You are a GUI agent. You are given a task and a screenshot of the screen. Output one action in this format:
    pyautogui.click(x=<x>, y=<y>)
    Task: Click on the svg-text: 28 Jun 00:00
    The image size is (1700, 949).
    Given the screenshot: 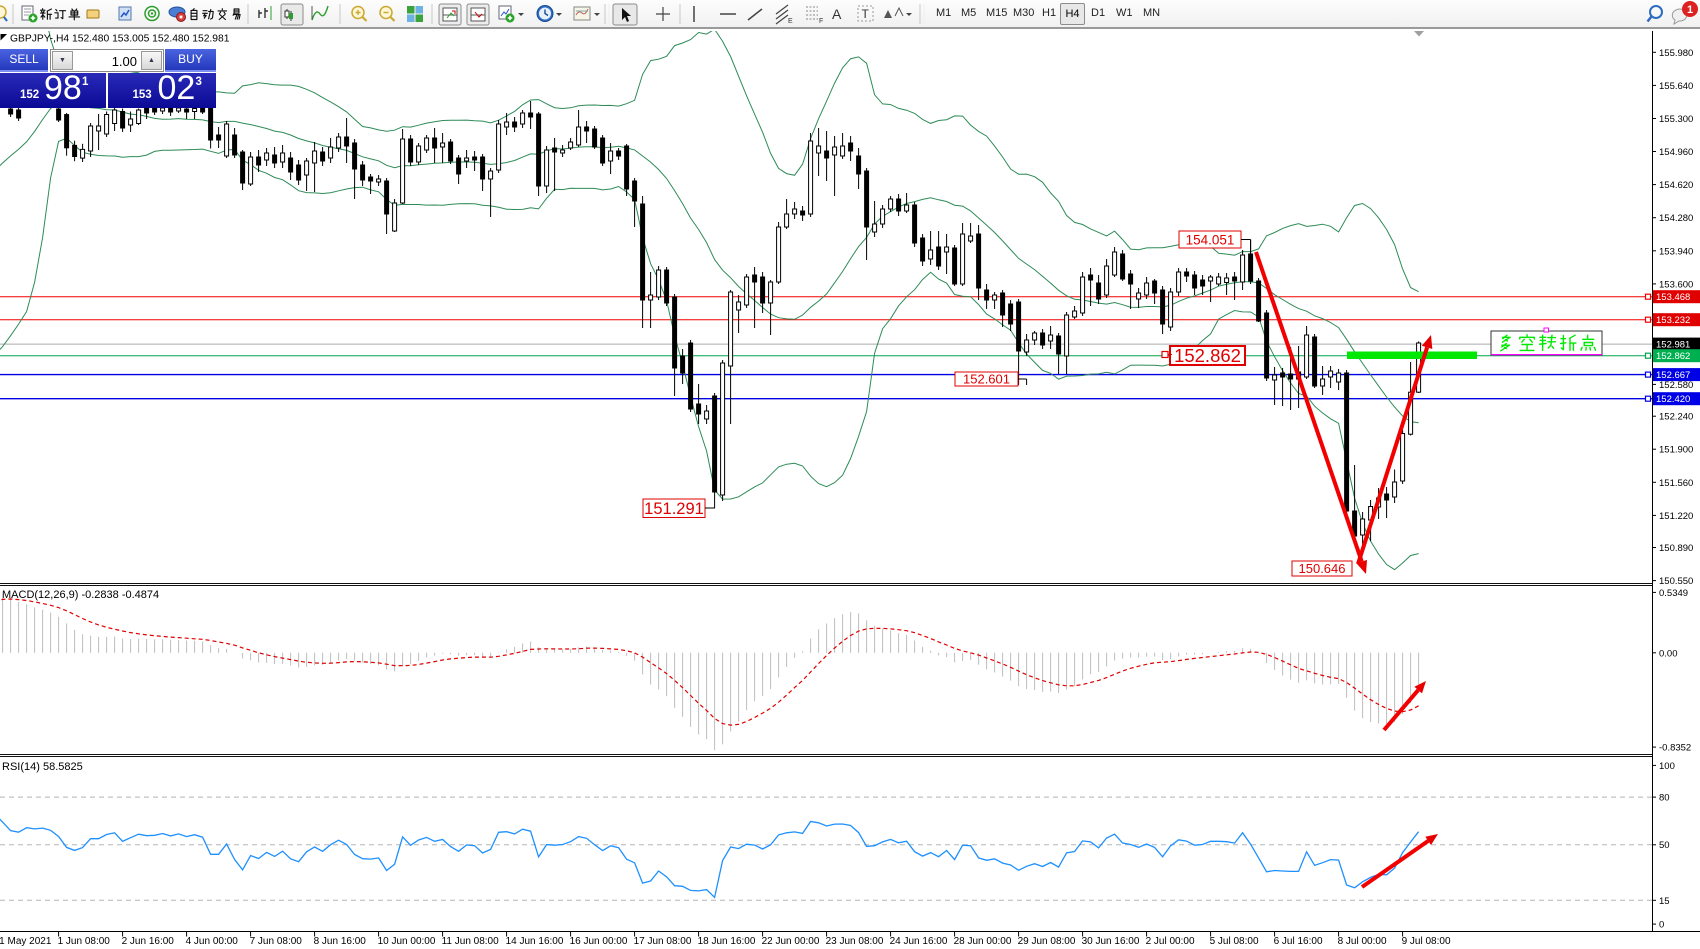 What is the action you would take?
    pyautogui.click(x=983, y=941)
    